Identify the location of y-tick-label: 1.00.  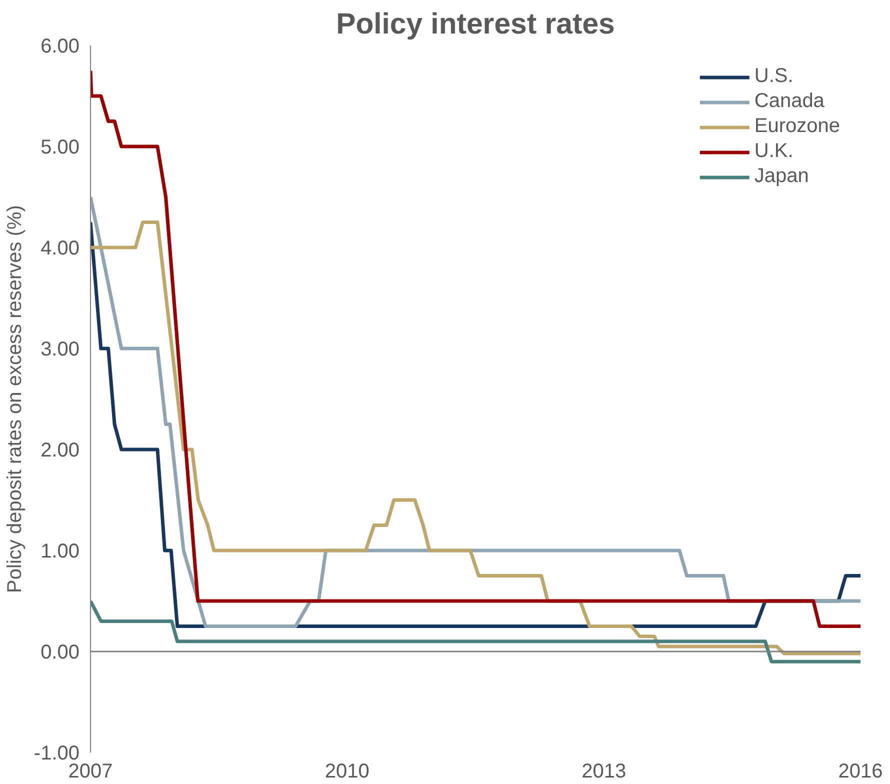
(60, 551).